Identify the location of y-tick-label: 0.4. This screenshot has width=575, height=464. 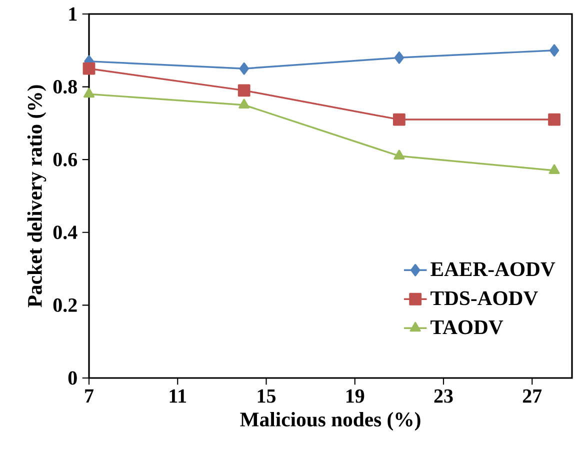
(65, 233).